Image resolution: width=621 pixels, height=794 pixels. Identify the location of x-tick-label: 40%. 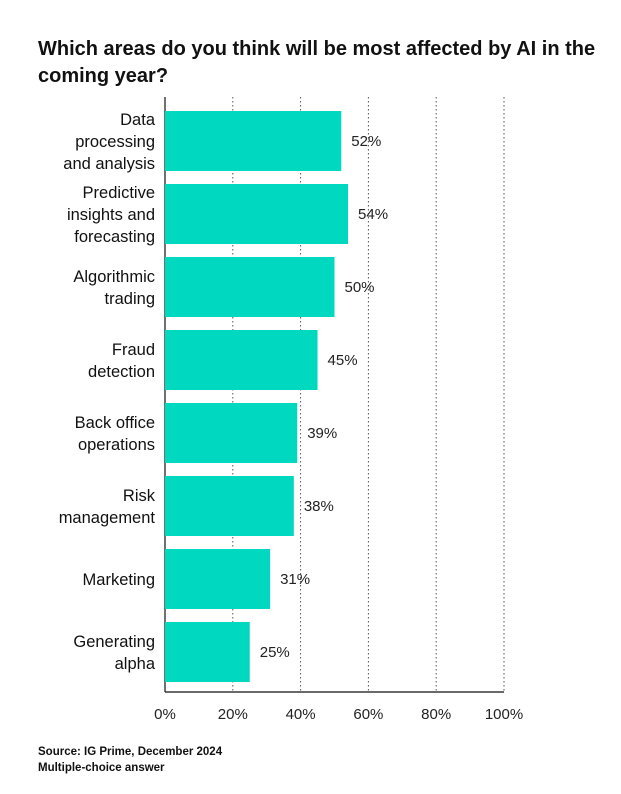
(301, 714).